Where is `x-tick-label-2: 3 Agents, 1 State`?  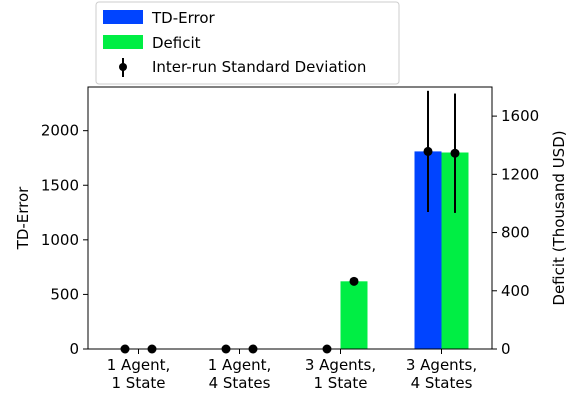
x-tick-label-2: 3 Agents, 1 State is located at coordinates (340, 374).